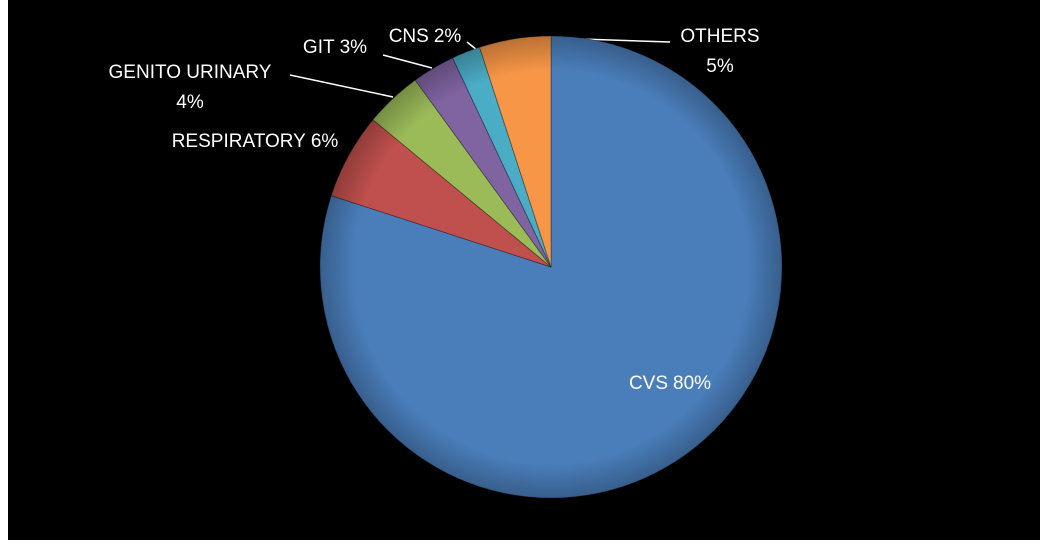 The image size is (1047, 548). Describe the element at coordinates (719, 51) in the screenshot. I see `data-label: OTHERS 5%` at that location.